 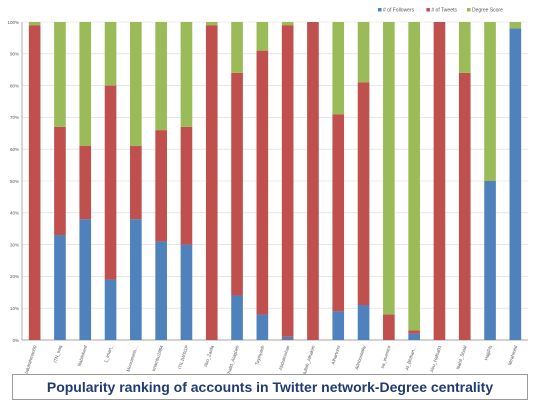 What do you see at coordinates (14, 85) in the screenshot?
I see `y-tick-label: 80%` at bounding box center [14, 85].